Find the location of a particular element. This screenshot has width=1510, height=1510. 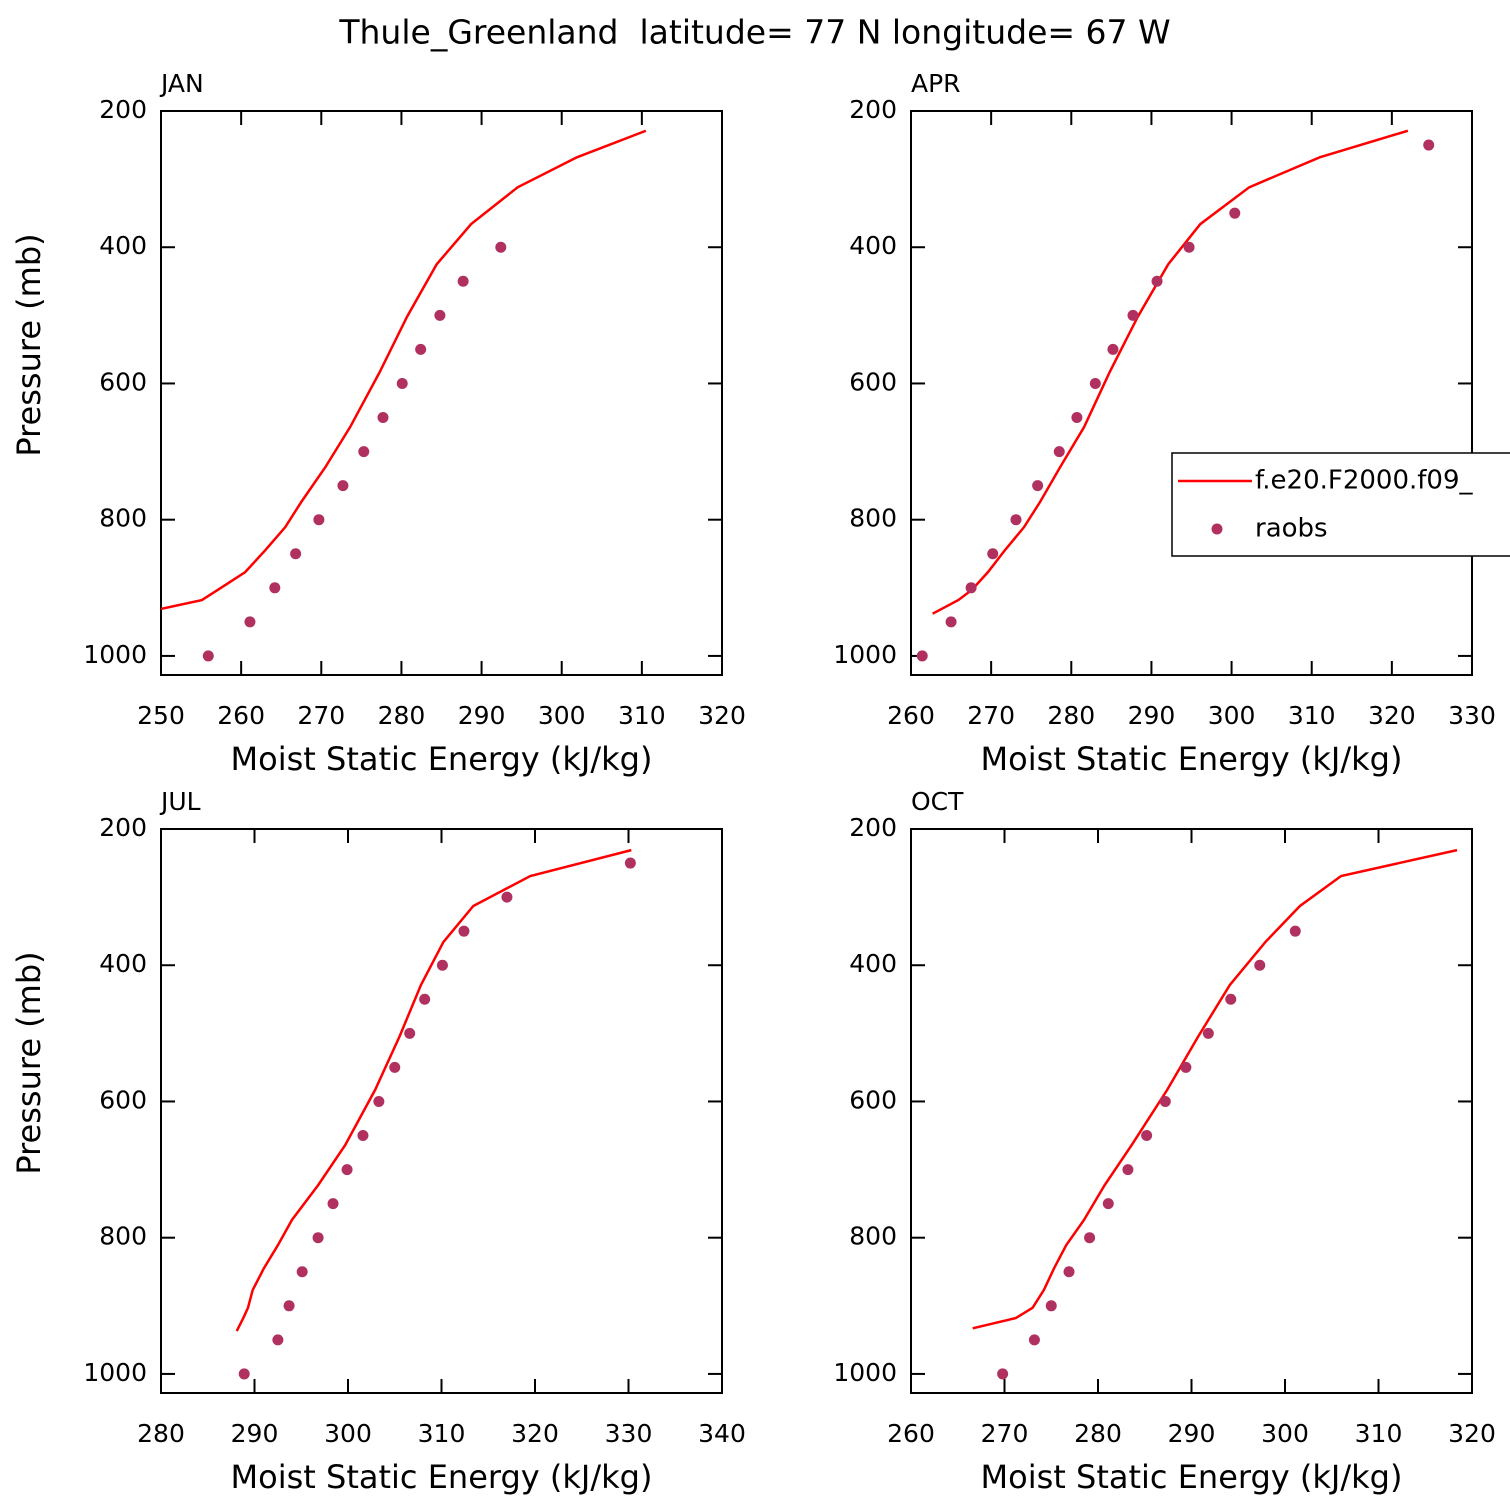

panel-label: APR is located at coordinates (936, 83).